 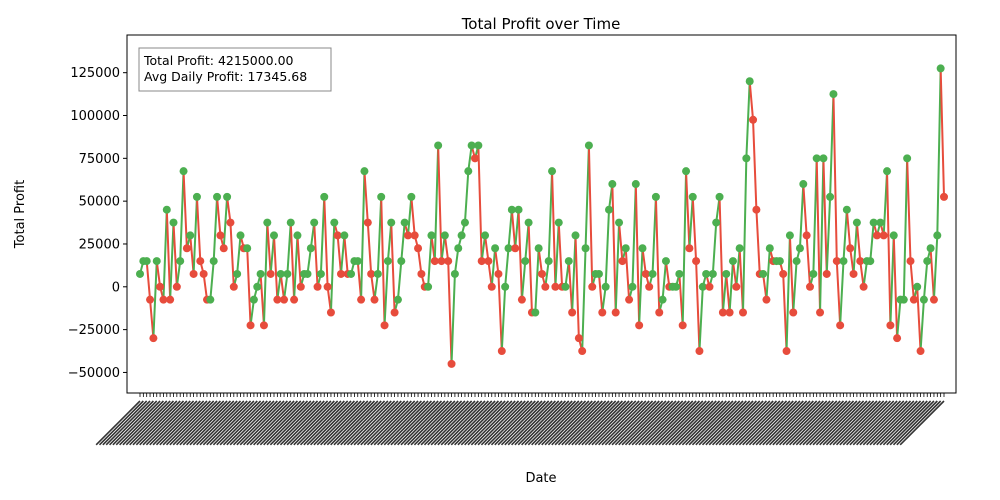 What do you see at coordinates (540, 478) in the screenshot?
I see `x-axis-label: Date` at bounding box center [540, 478].